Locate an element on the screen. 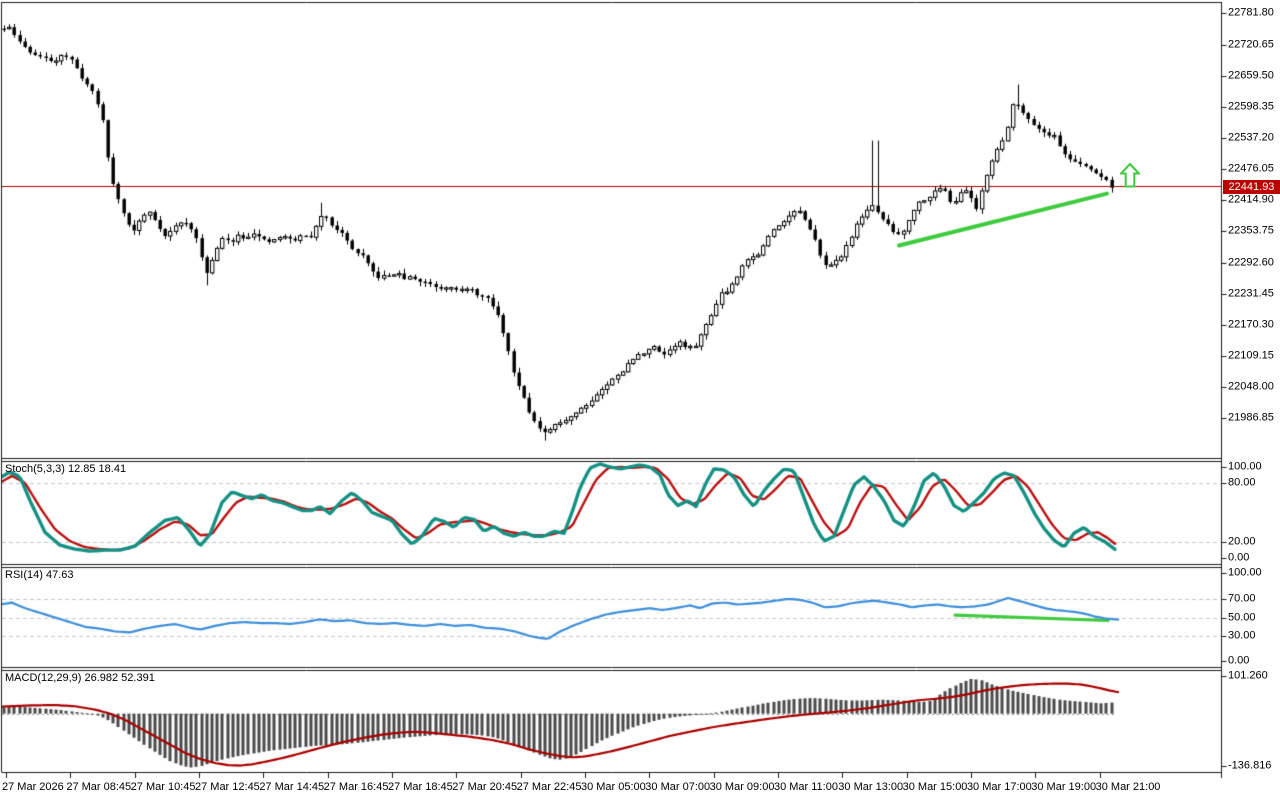 The image size is (1280, 800). time-axis-label: 27 Mar 14:45 is located at coordinates (292, 787).